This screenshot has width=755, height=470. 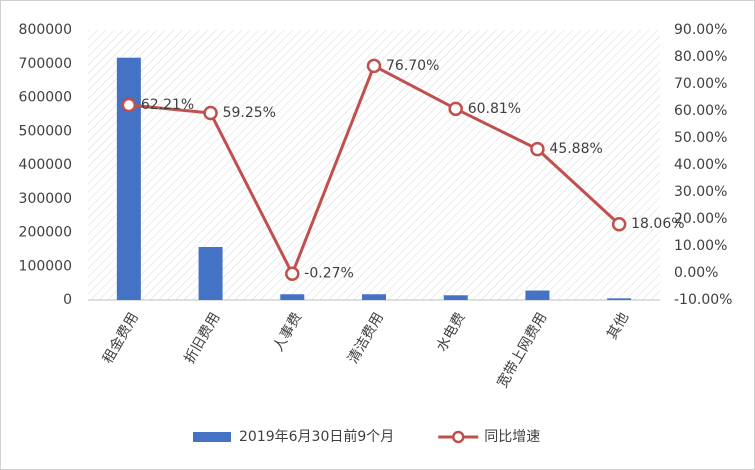 What do you see at coordinates (45, 98) in the screenshot?
I see `y-tick-label: 600000` at bounding box center [45, 98].